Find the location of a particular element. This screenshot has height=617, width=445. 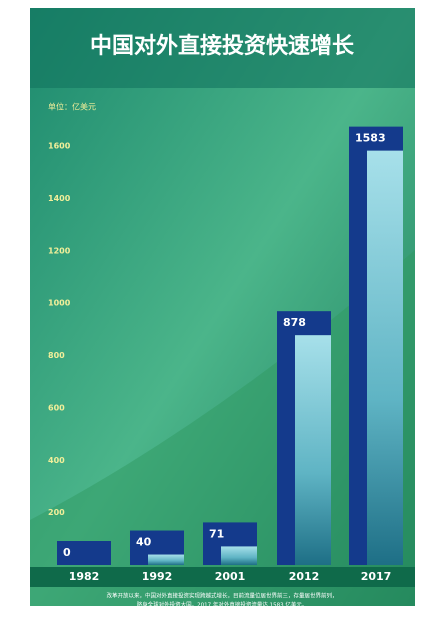

y-tick-label: 600 is located at coordinates (56, 407).